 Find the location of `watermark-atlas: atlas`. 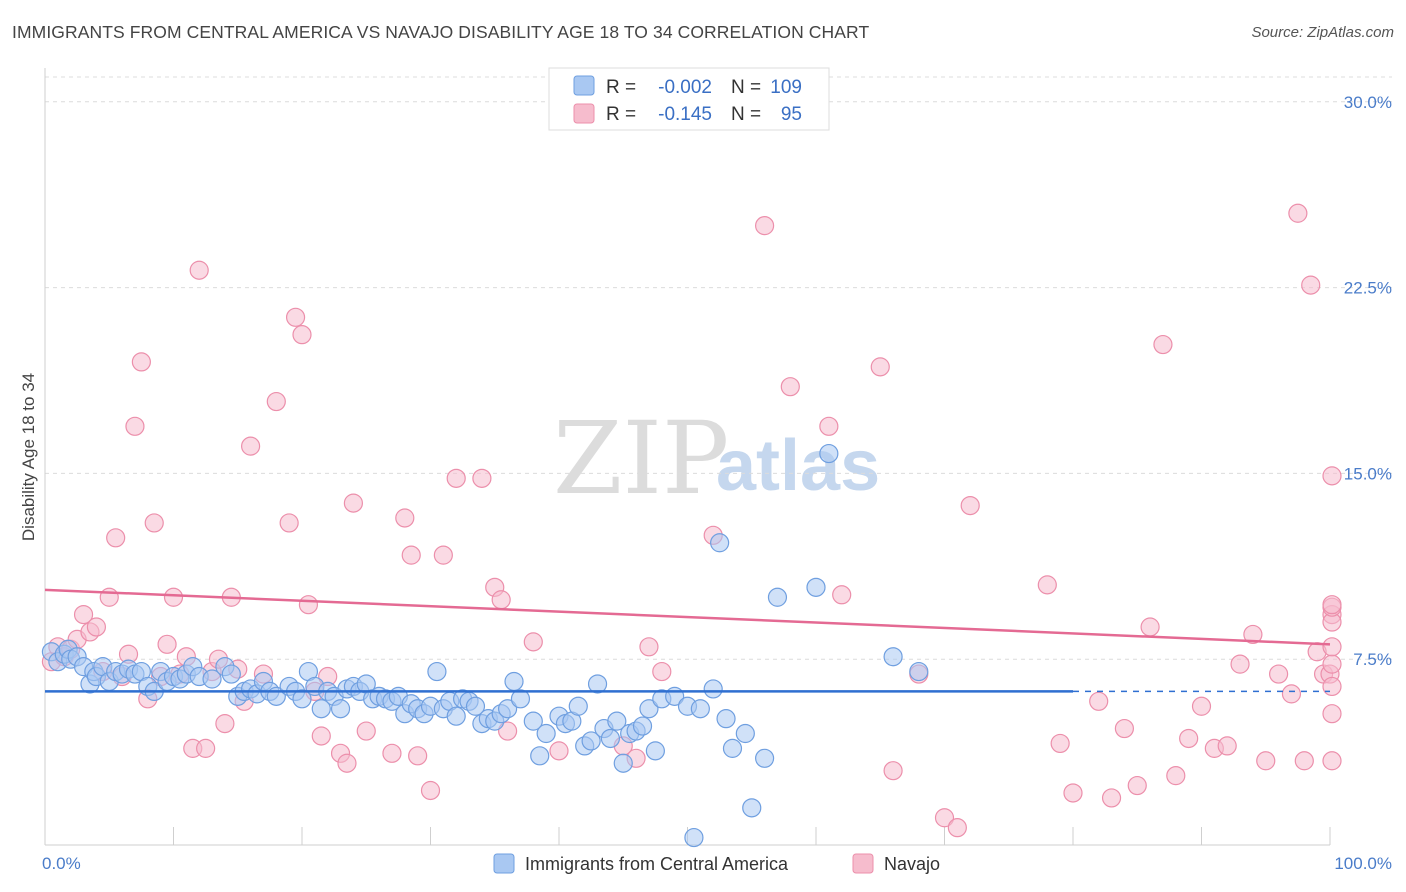

watermark-atlas: atlas is located at coordinates (798, 466).